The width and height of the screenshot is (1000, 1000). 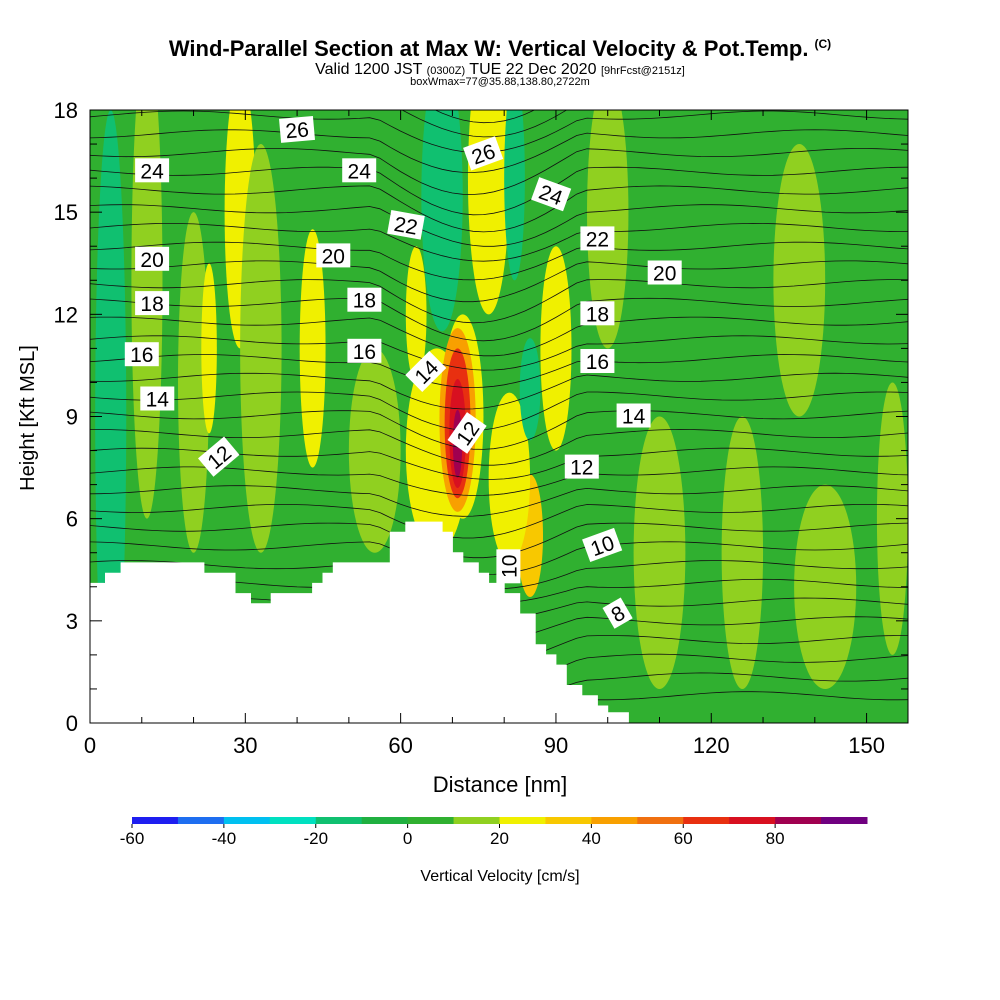 What do you see at coordinates (642, 71) in the screenshot?
I see `forecast-info: [9hrFcst@2151z]` at bounding box center [642, 71].